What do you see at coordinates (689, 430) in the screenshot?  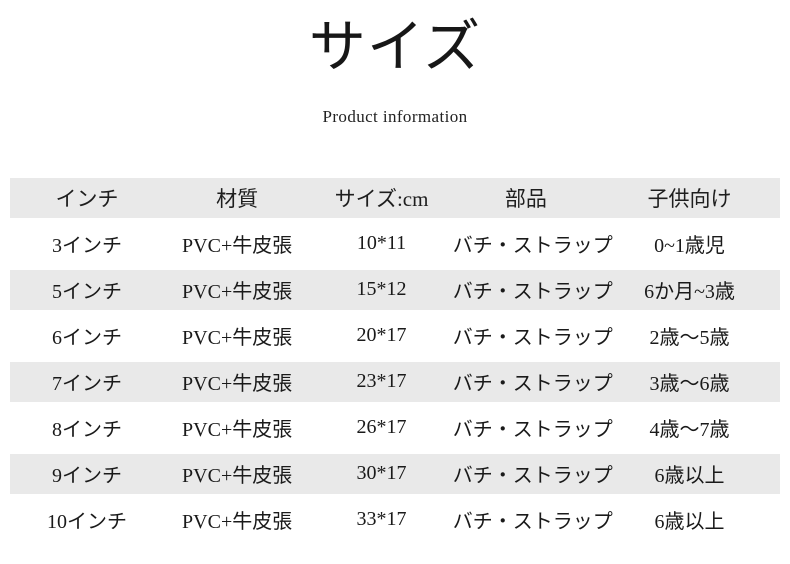 I see `cell-age-range: 4歳～7歳` at bounding box center [689, 430].